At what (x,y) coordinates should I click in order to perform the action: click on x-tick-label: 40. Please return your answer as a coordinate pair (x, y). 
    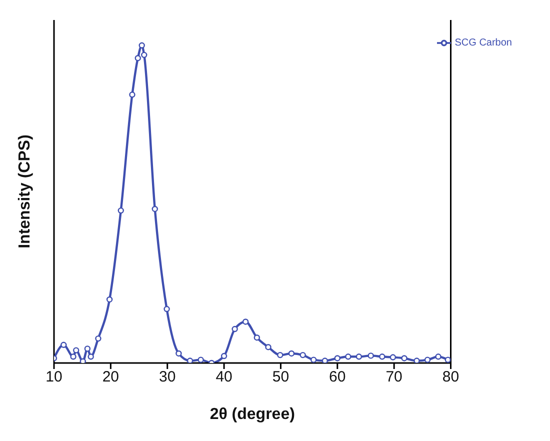
    Looking at the image, I should click on (224, 377).